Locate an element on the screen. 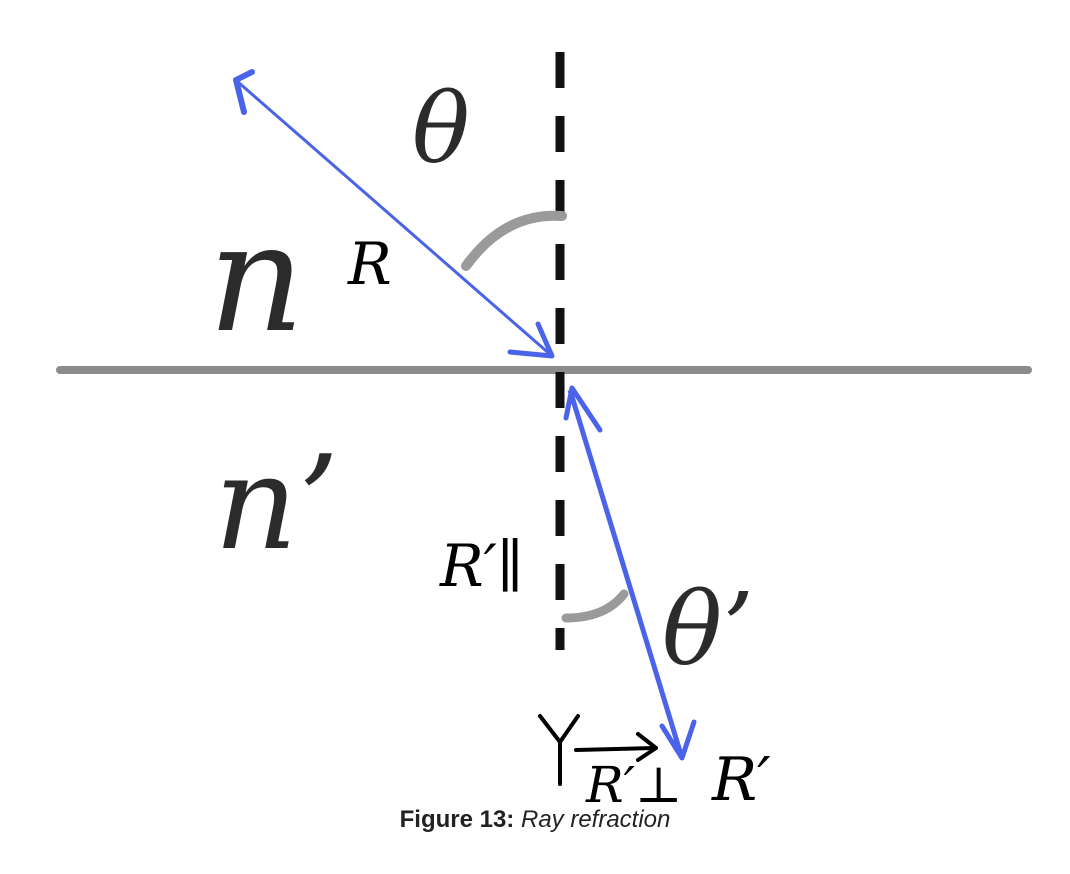 Image resolution: width=1070 pixels, height=874 pixels. caption-text: Ray refraction is located at coordinates (595, 819).